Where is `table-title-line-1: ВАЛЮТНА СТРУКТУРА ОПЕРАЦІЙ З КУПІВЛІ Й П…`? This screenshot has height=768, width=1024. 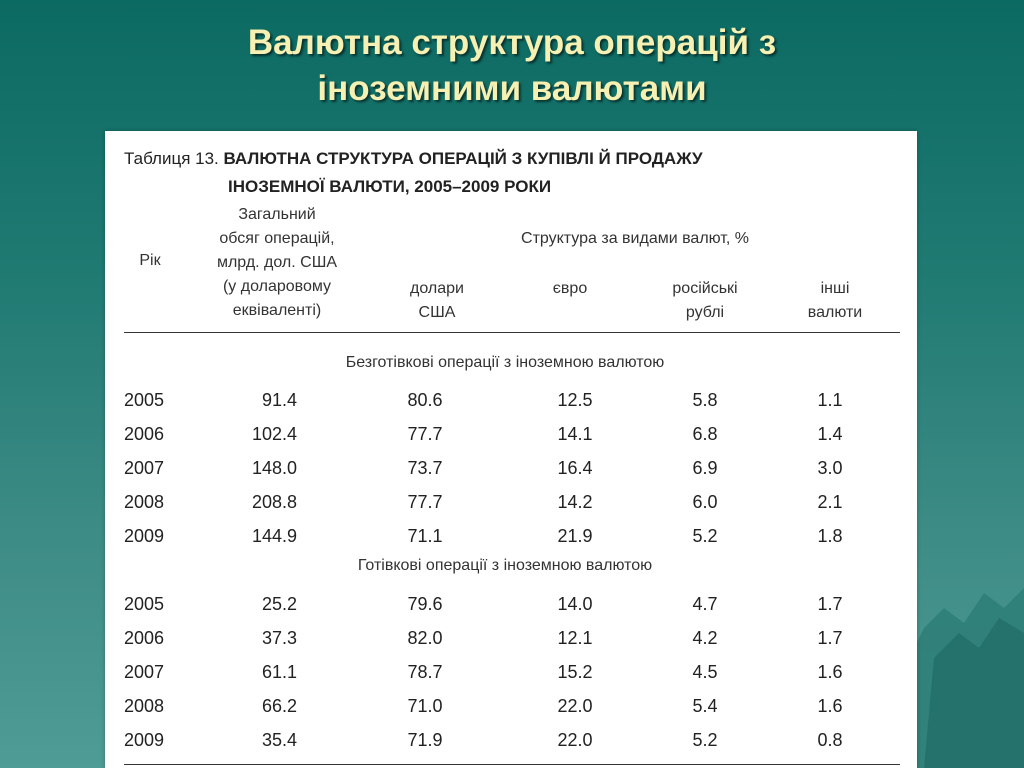 table-title-line-1: ВАЛЮТНА СТРУКТУРА ОПЕРАЦІЙ З КУПІВЛІ Й П… is located at coordinates (463, 158).